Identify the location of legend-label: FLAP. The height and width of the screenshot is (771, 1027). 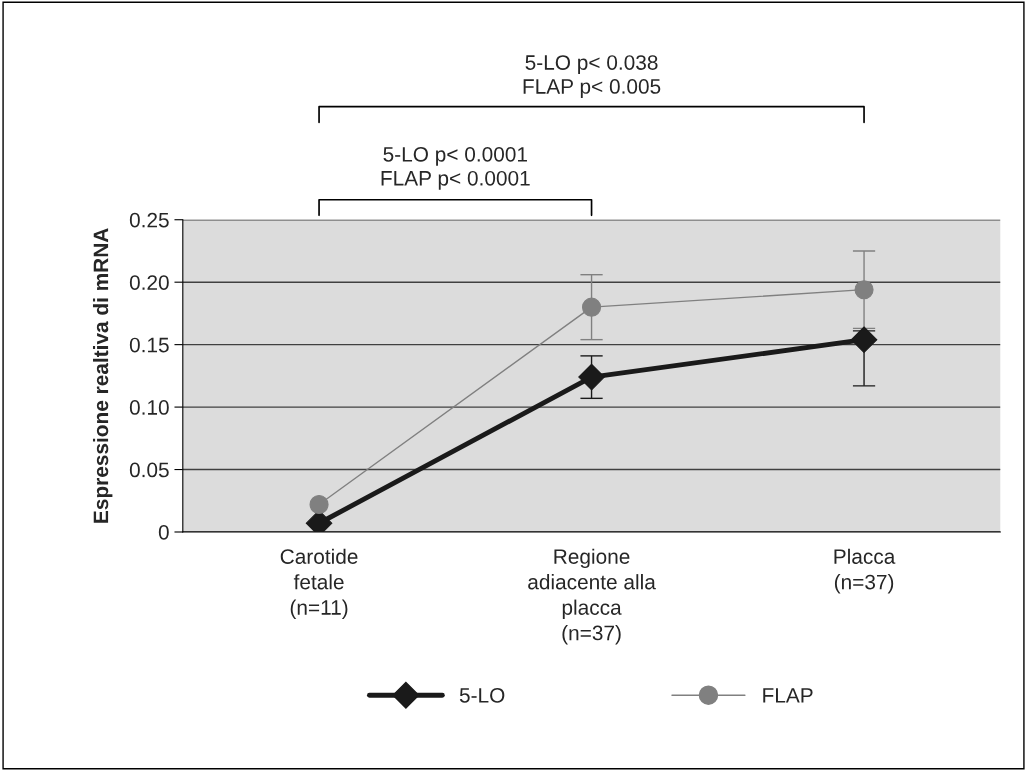
(788, 695).